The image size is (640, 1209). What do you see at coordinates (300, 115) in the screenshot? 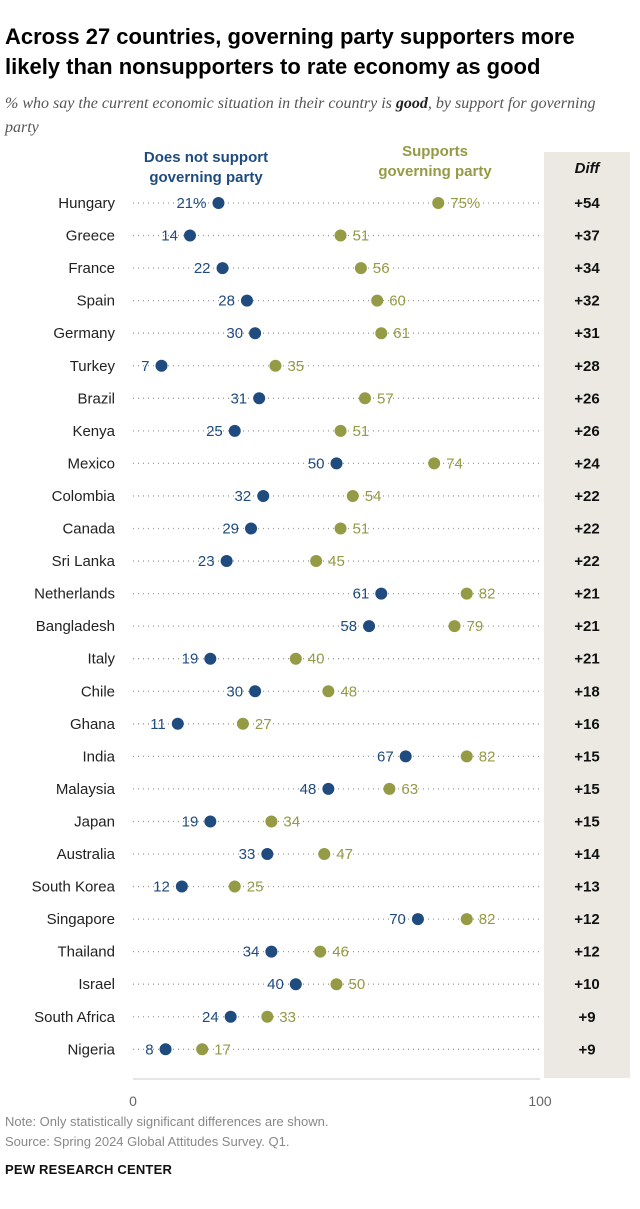
I see `subtitle-text-after: , by support for governing party` at bounding box center [300, 115].